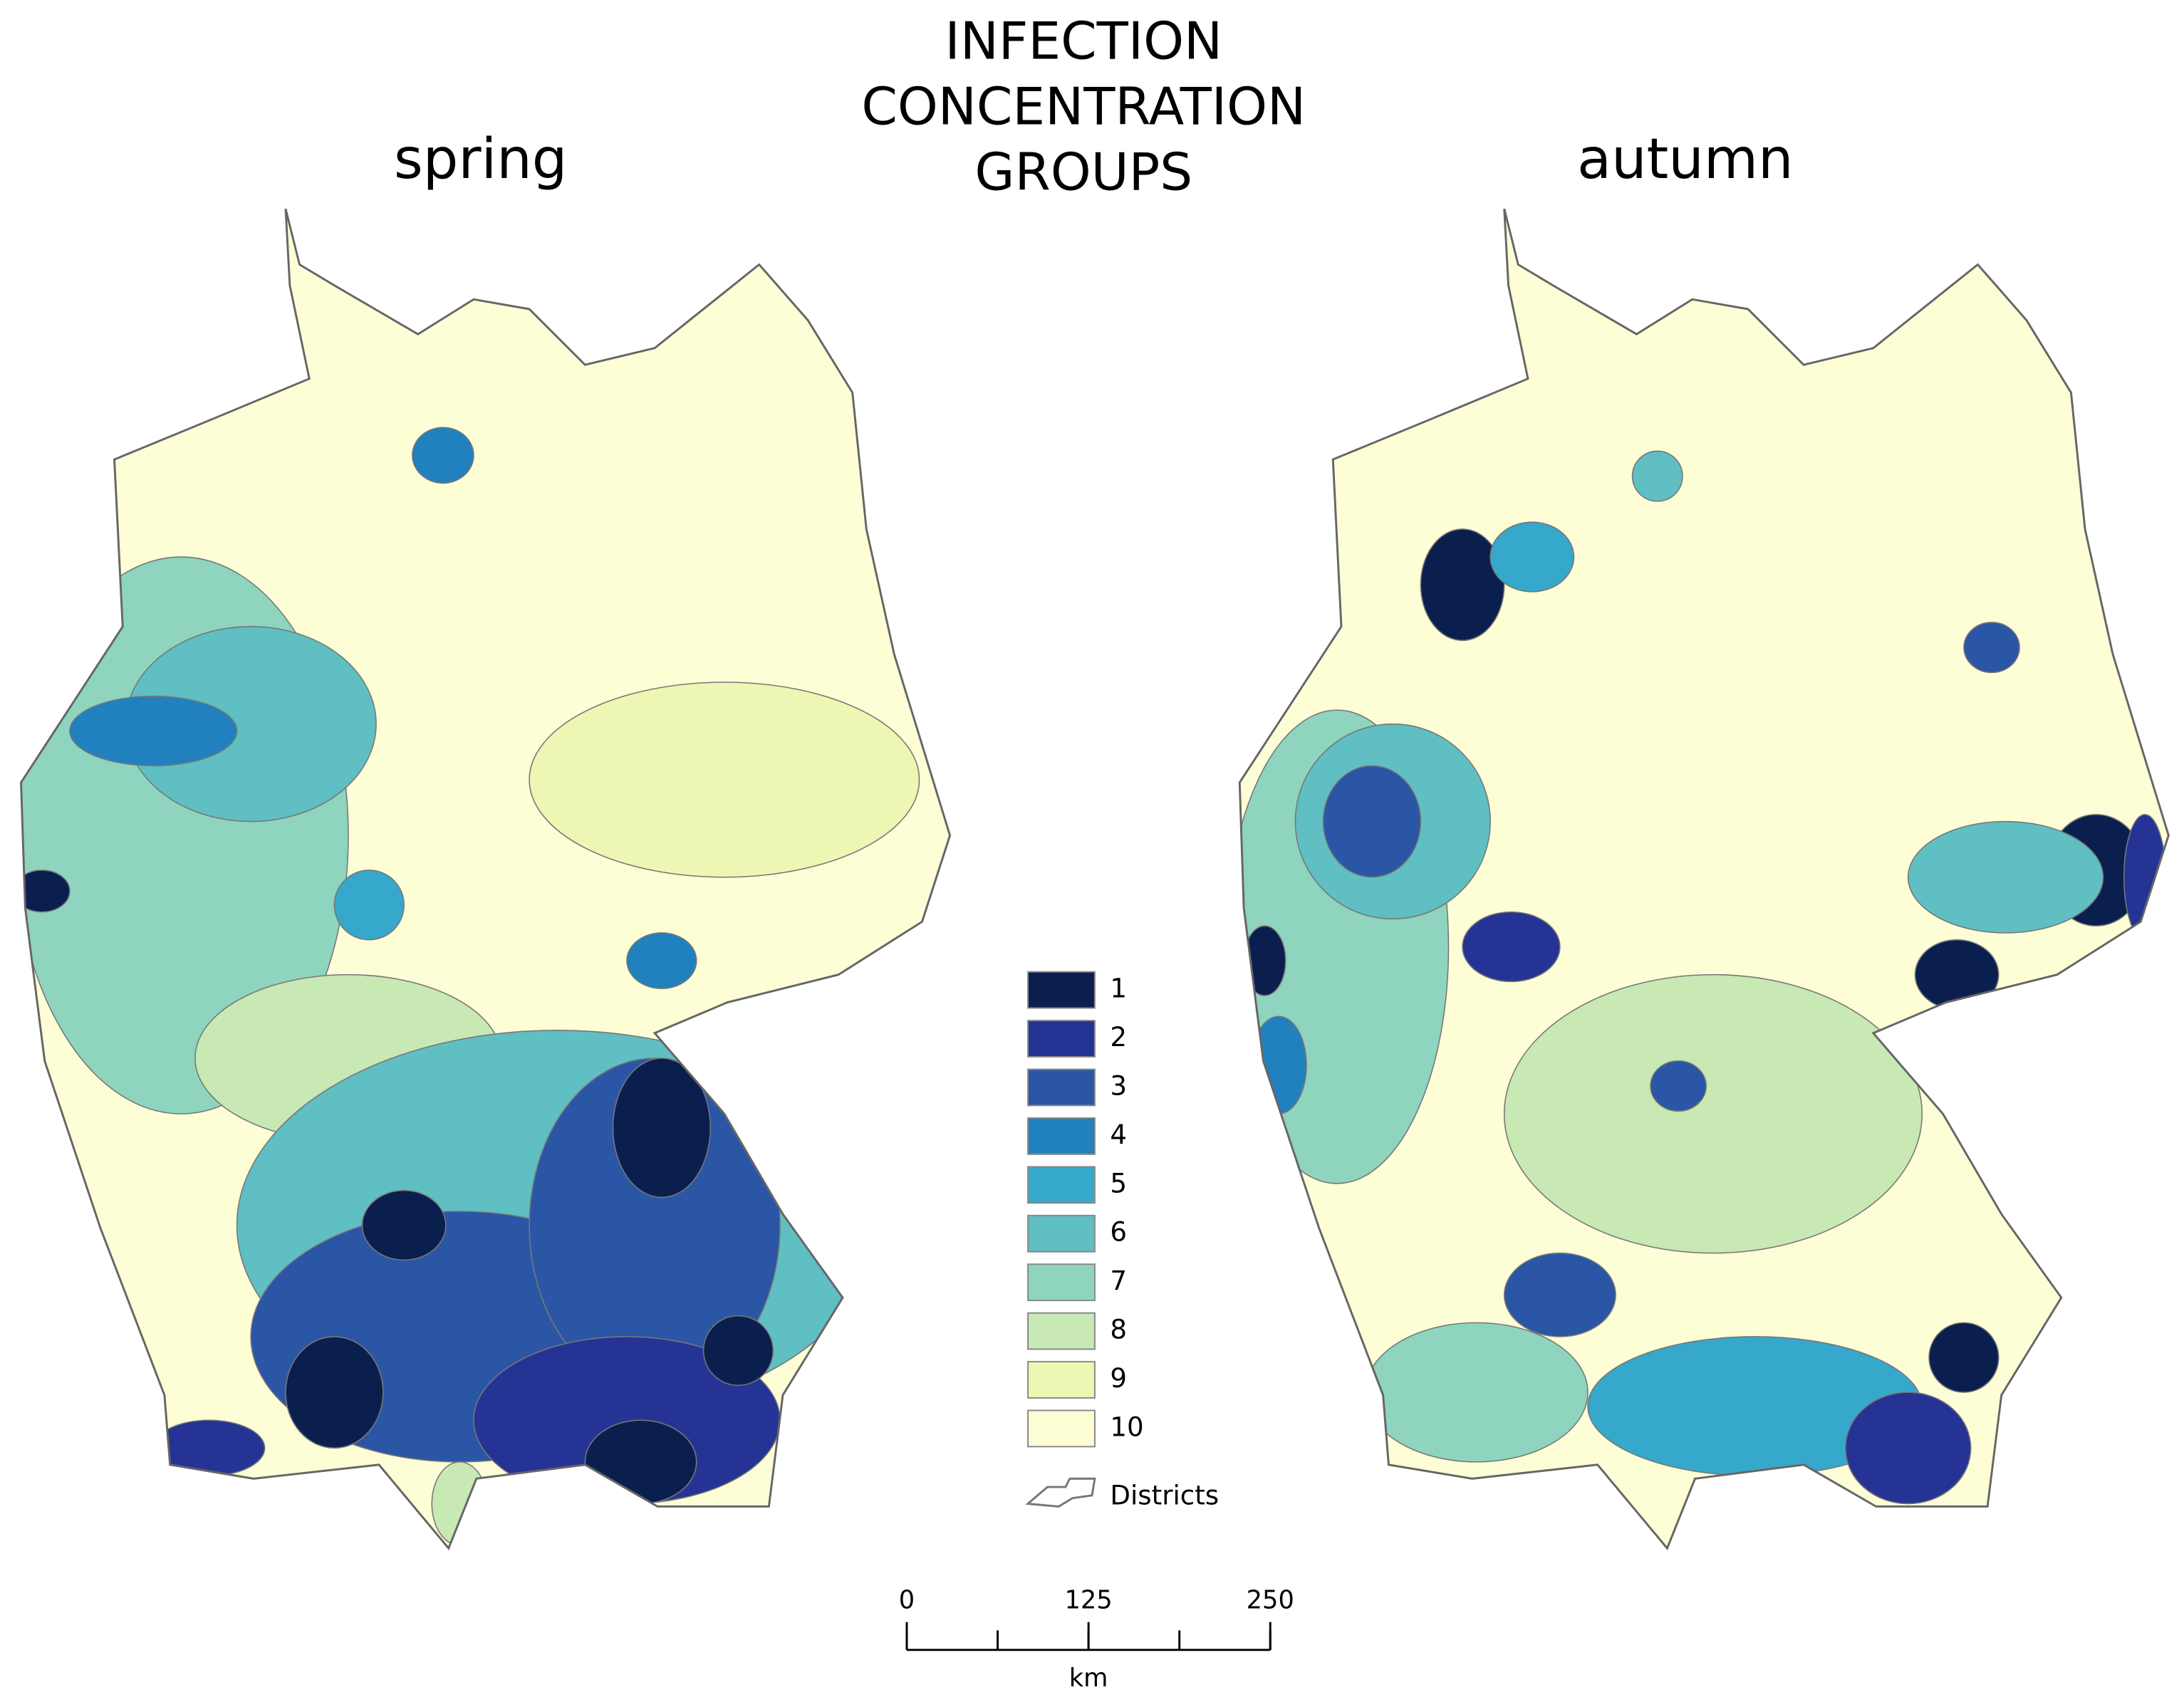  I want to click on map-label: autumn, so click(1685, 159).